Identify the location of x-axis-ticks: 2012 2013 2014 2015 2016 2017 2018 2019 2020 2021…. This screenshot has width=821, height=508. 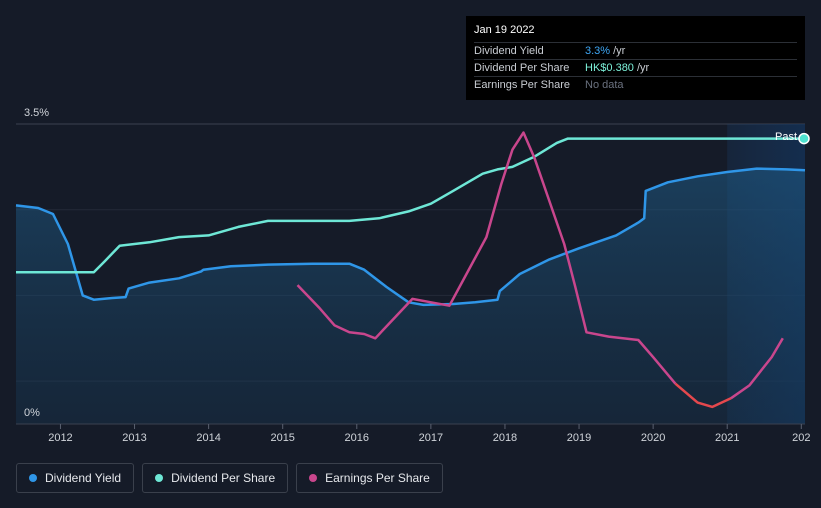
(429, 434).